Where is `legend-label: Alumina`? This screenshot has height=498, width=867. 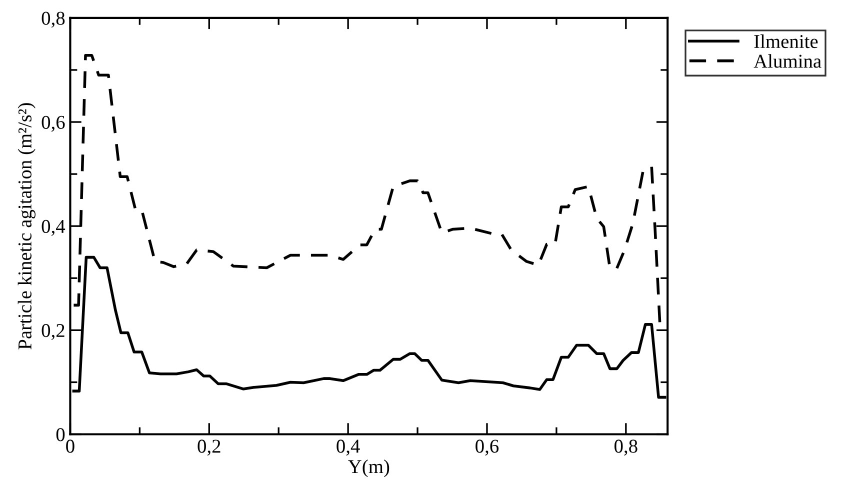
legend-label: Alumina is located at coordinates (788, 61).